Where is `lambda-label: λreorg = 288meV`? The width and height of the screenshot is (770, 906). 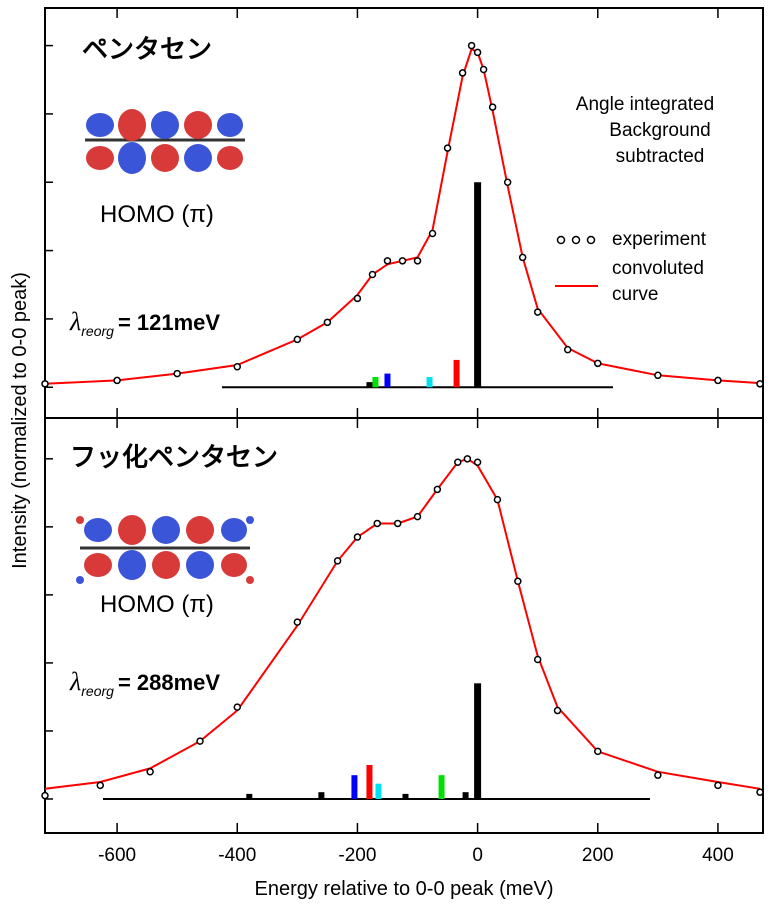
lambda-label: λreorg = 288meV is located at coordinates (144, 683).